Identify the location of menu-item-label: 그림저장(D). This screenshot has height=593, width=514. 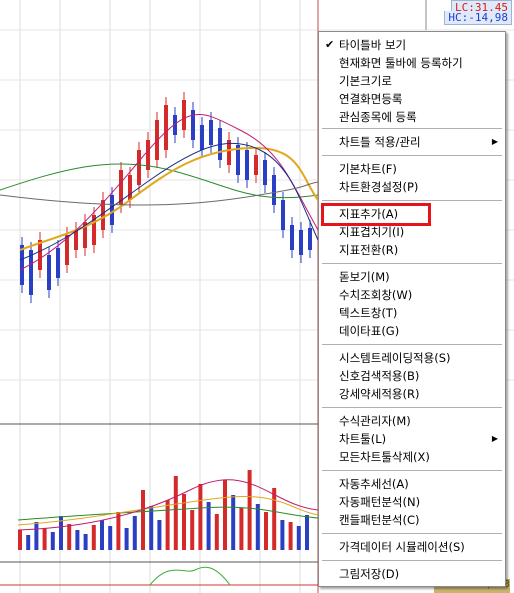
(369, 574).